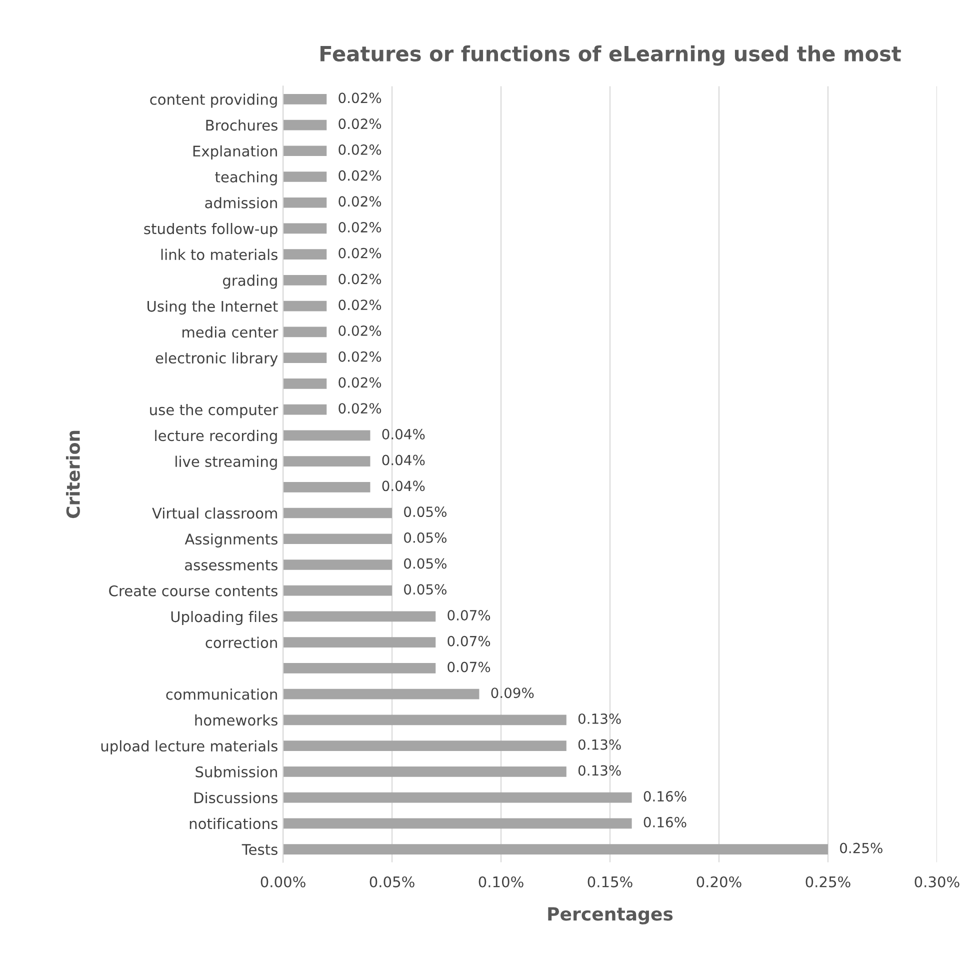 This screenshot has width=976, height=958. Describe the element at coordinates (260, 850) in the screenshot. I see `y-tick-label: Tests` at that location.